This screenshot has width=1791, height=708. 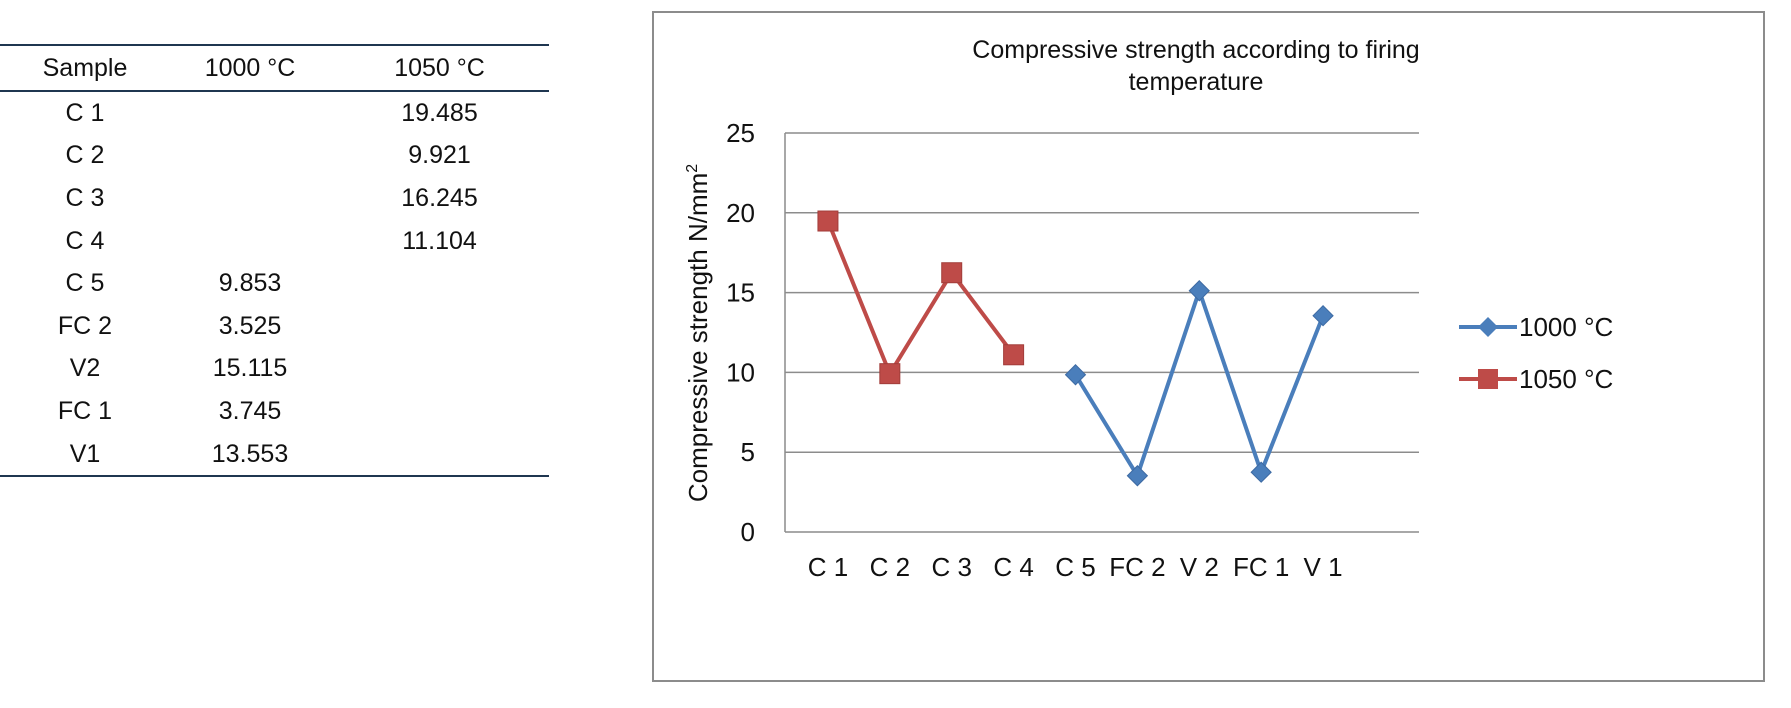 I want to click on cell-1050: 19.485, so click(x=439, y=112).